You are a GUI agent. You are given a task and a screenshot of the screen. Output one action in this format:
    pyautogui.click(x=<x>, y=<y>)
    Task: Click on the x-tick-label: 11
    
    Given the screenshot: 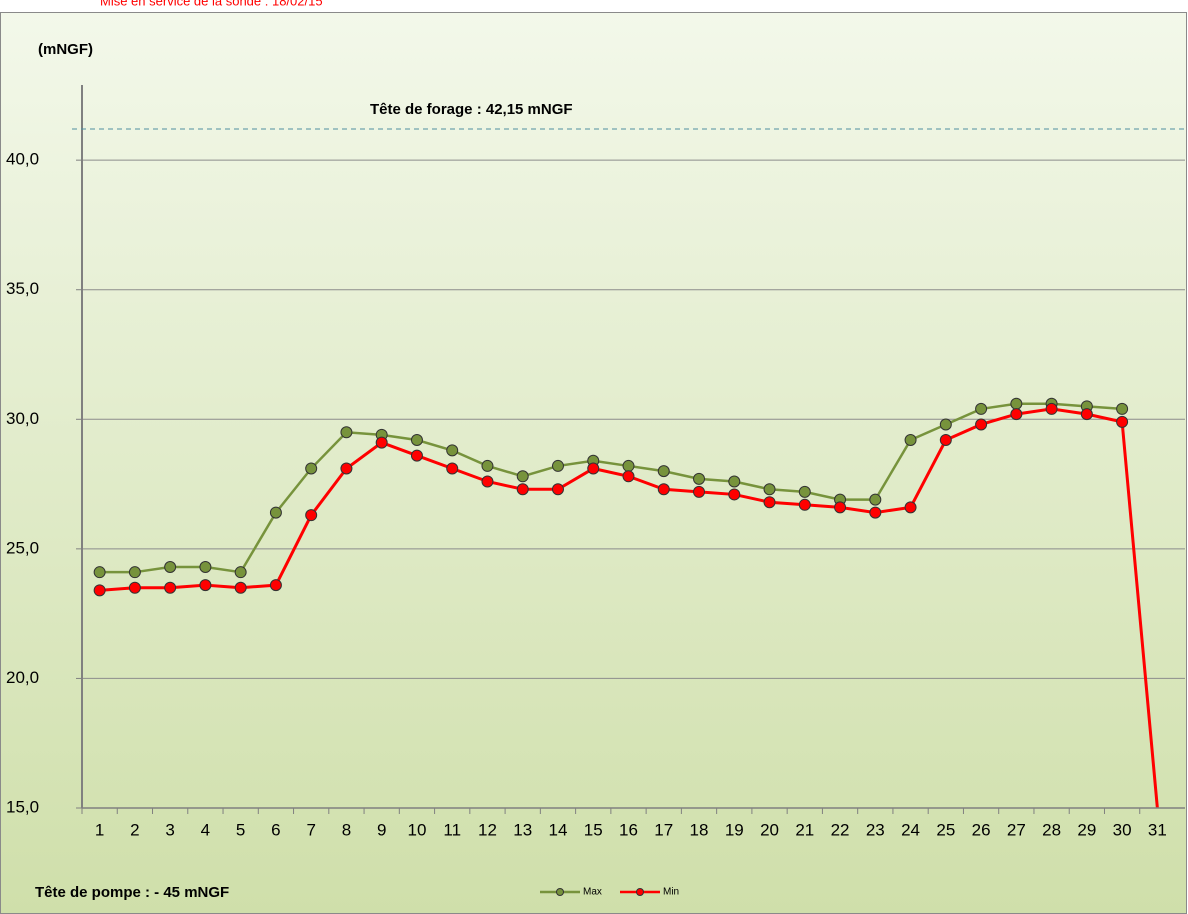 What is the action you would take?
    pyautogui.click(x=452, y=829)
    